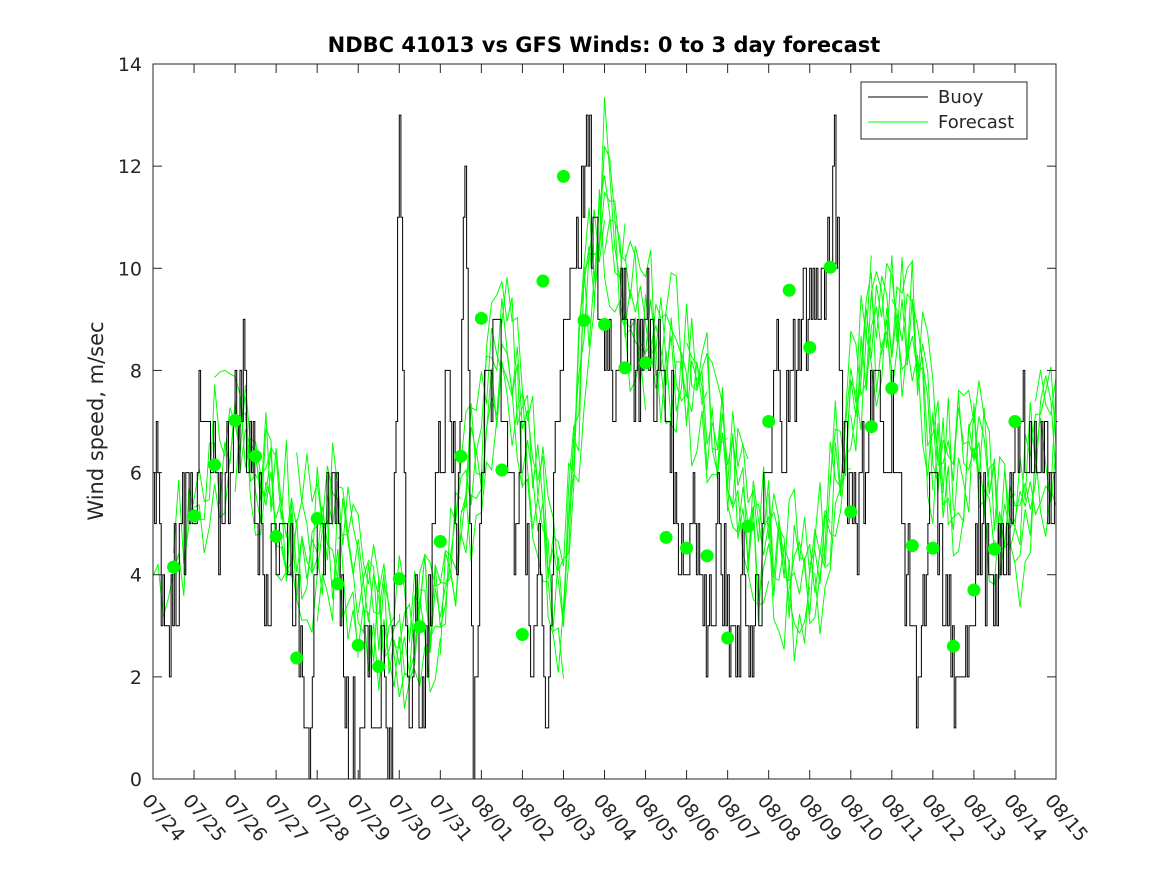  What do you see at coordinates (136, 371) in the screenshot?
I see `y-tick-label: 8` at bounding box center [136, 371].